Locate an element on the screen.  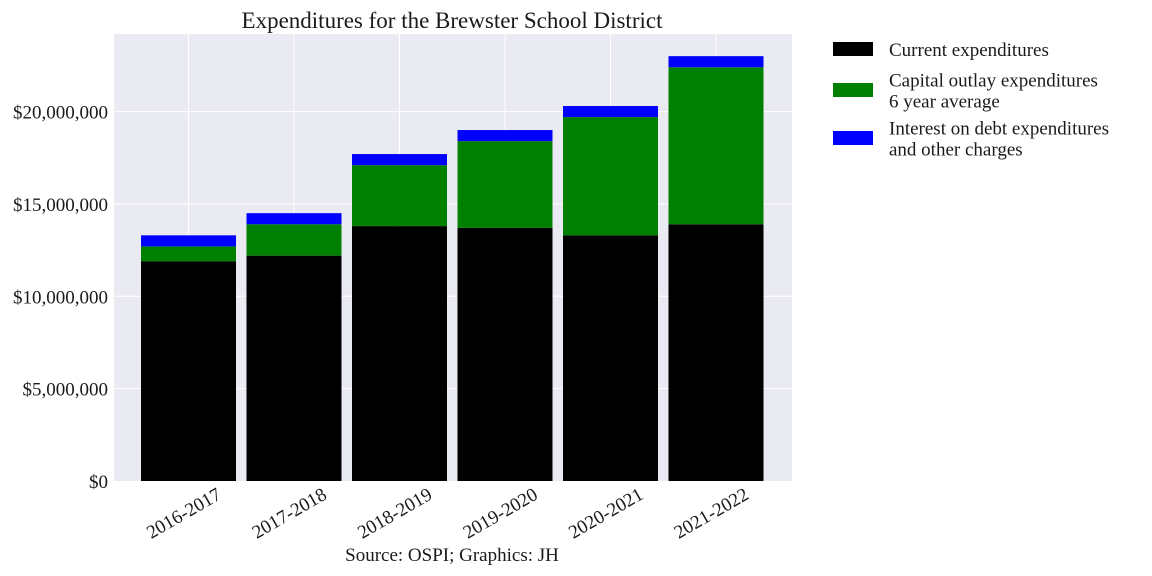
legend-item: Current expenditures is located at coordinates (941, 50).